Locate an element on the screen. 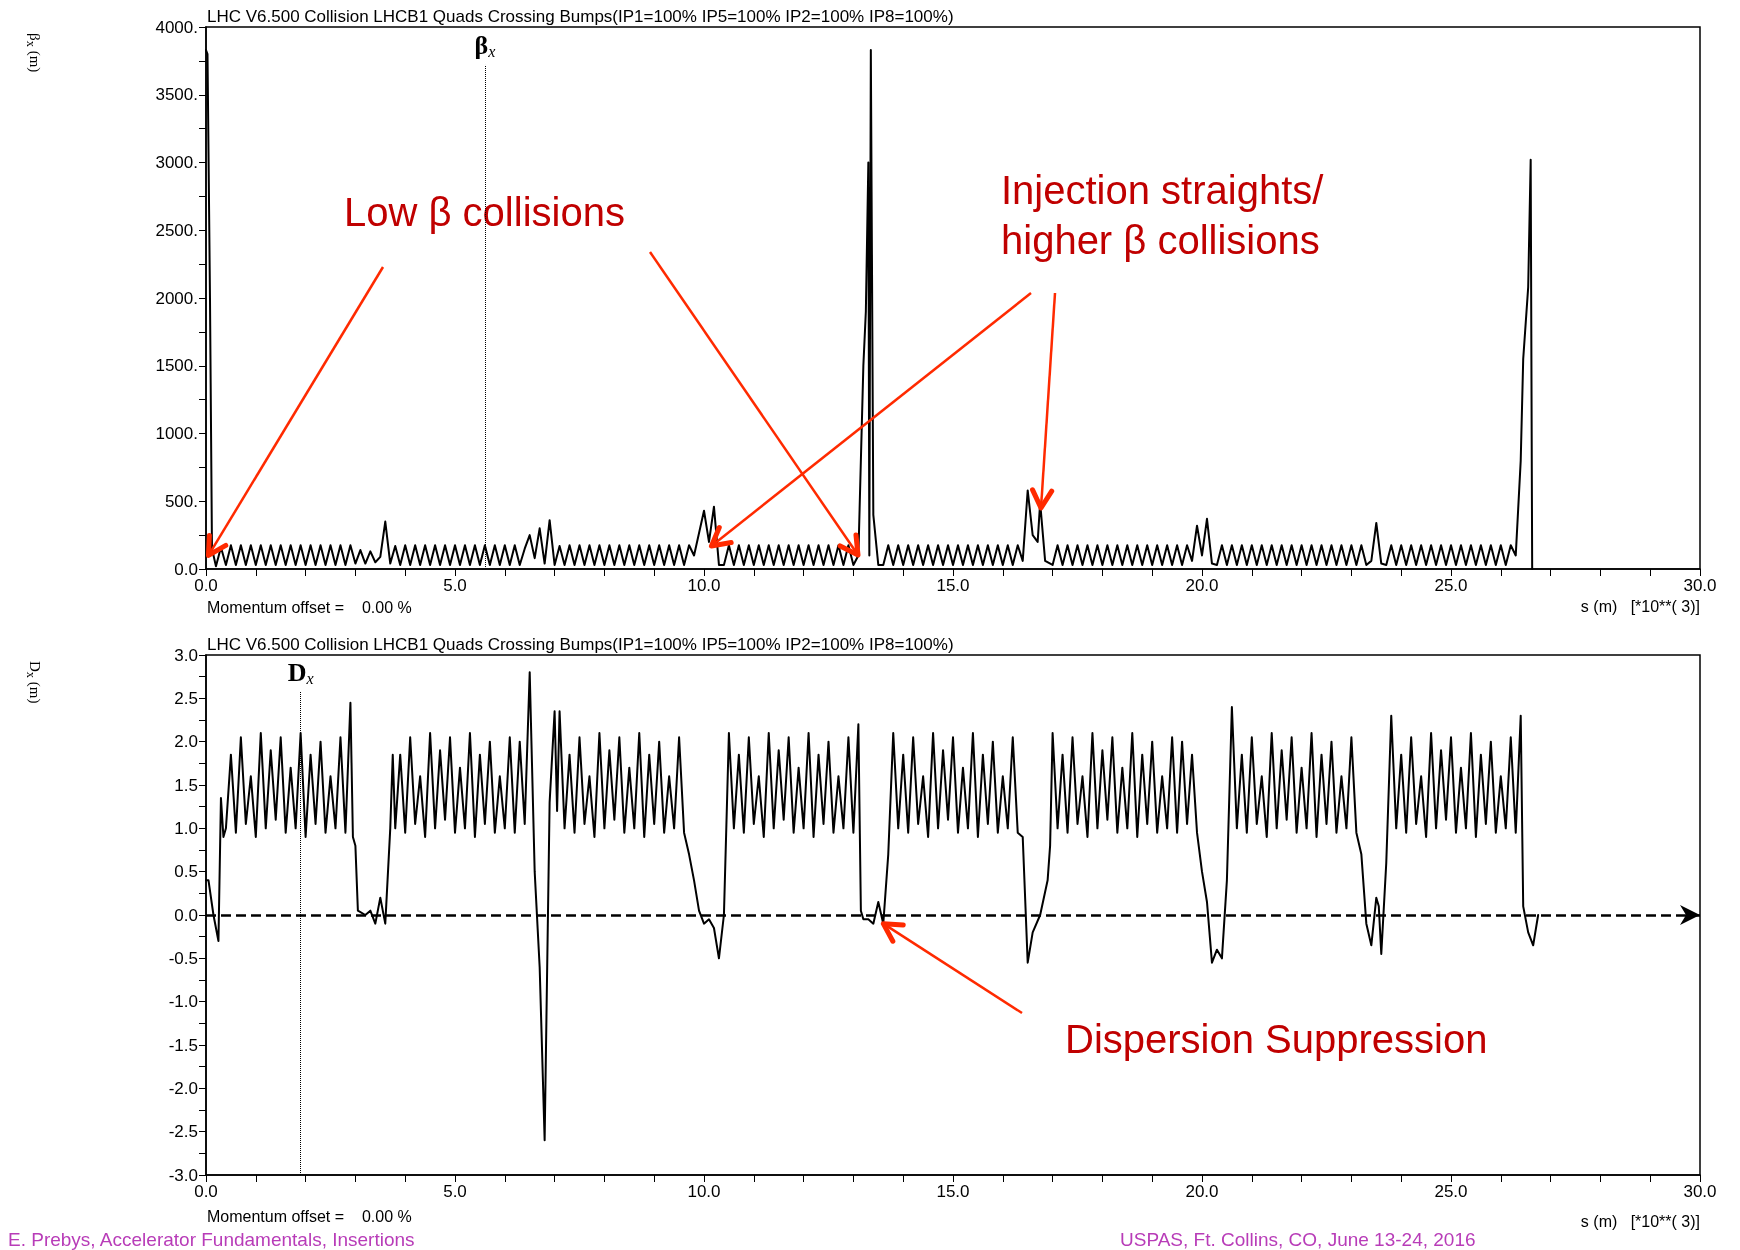 The width and height of the screenshot is (1740, 1250). y-tick-label: -1.0 is located at coordinates (183, 1002).